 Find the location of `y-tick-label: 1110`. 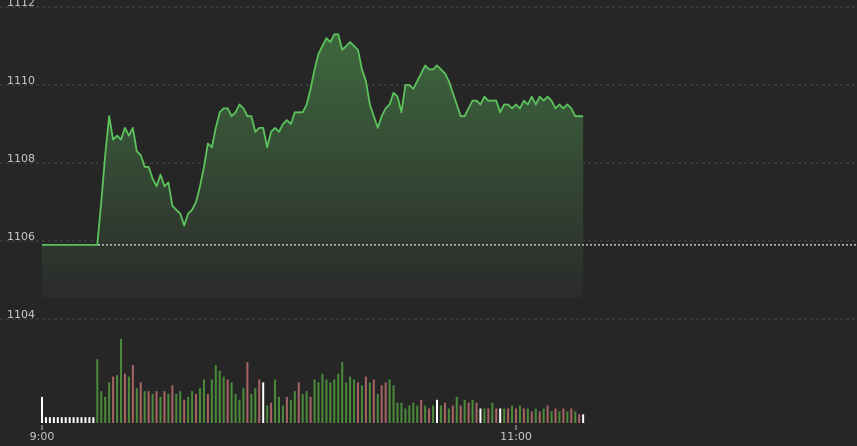

y-tick-label: 1110 is located at coordinates (21, 80).